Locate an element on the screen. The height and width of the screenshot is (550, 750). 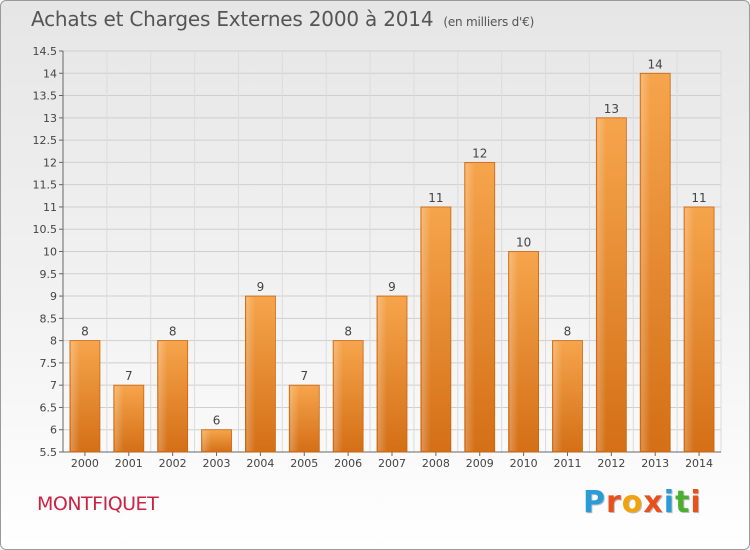
y-tick-label: 9.5 is located at coordinates (49, 274).